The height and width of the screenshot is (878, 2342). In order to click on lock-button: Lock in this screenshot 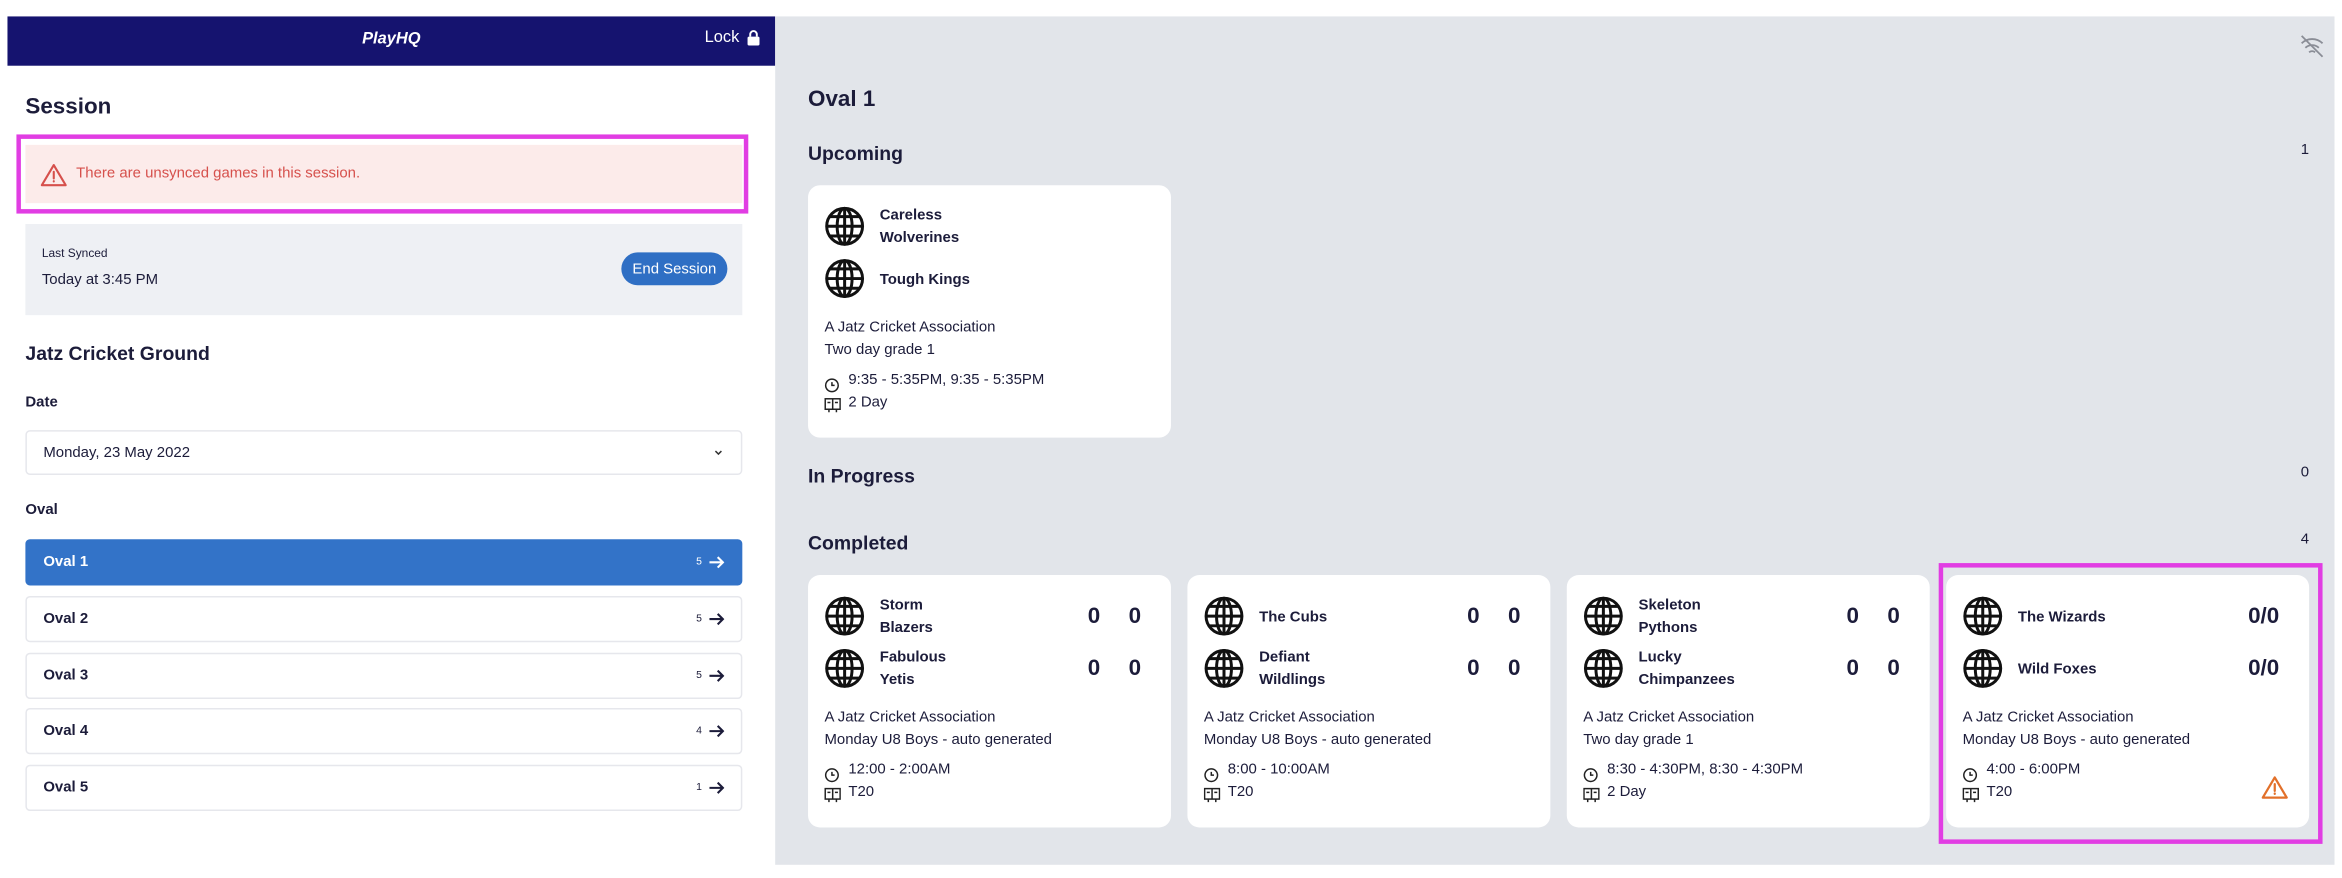, I will do `click(733, 37)`.